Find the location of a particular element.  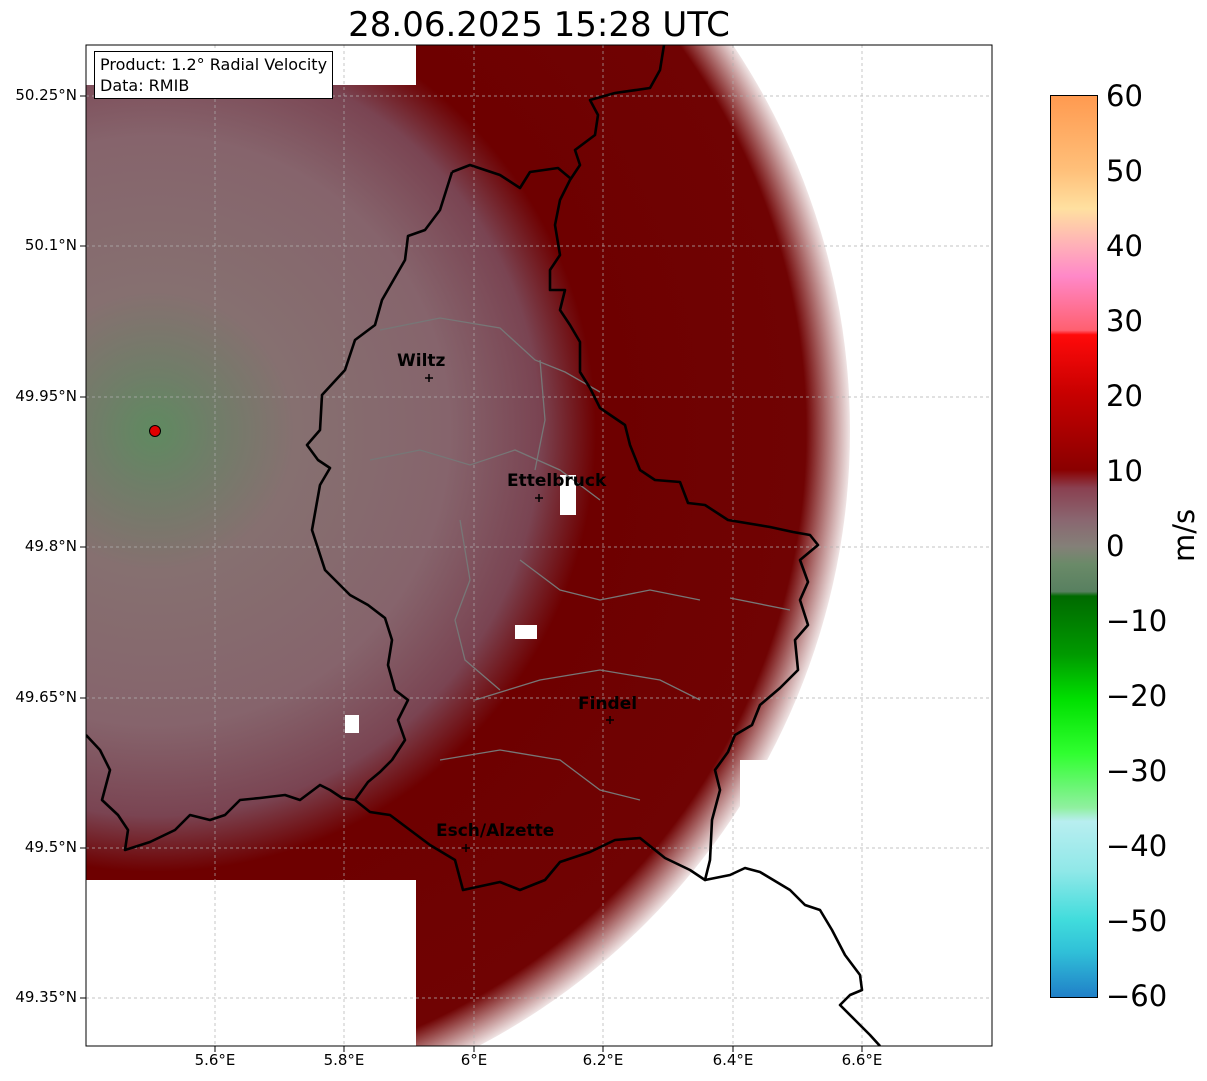

colorbar-tick-label: −60 is located at coordinates (1137, 996).